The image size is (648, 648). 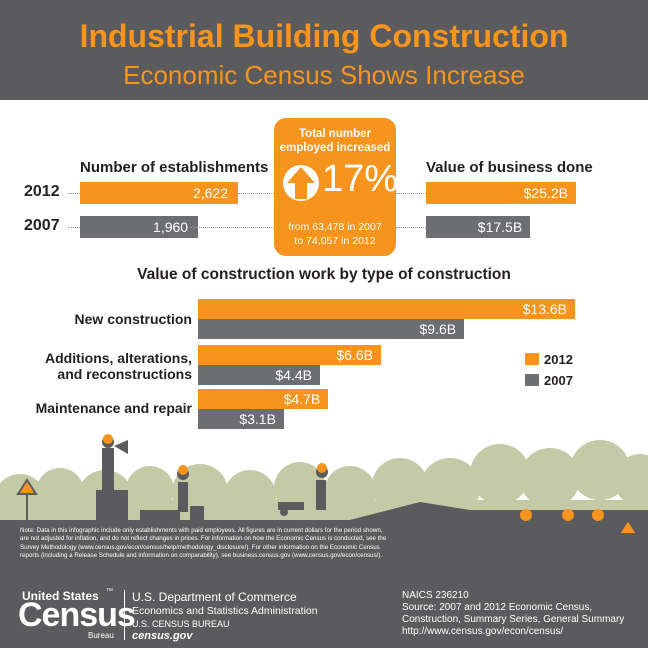 What do you see at coordinates (435, 595) in the screenshot?
I see `naics-code: NAICS 236210` at bounding box center [435, 595].